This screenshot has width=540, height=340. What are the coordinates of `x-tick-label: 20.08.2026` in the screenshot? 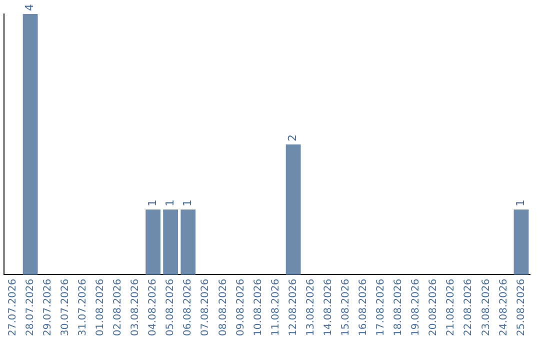 It's located at (434, 307).